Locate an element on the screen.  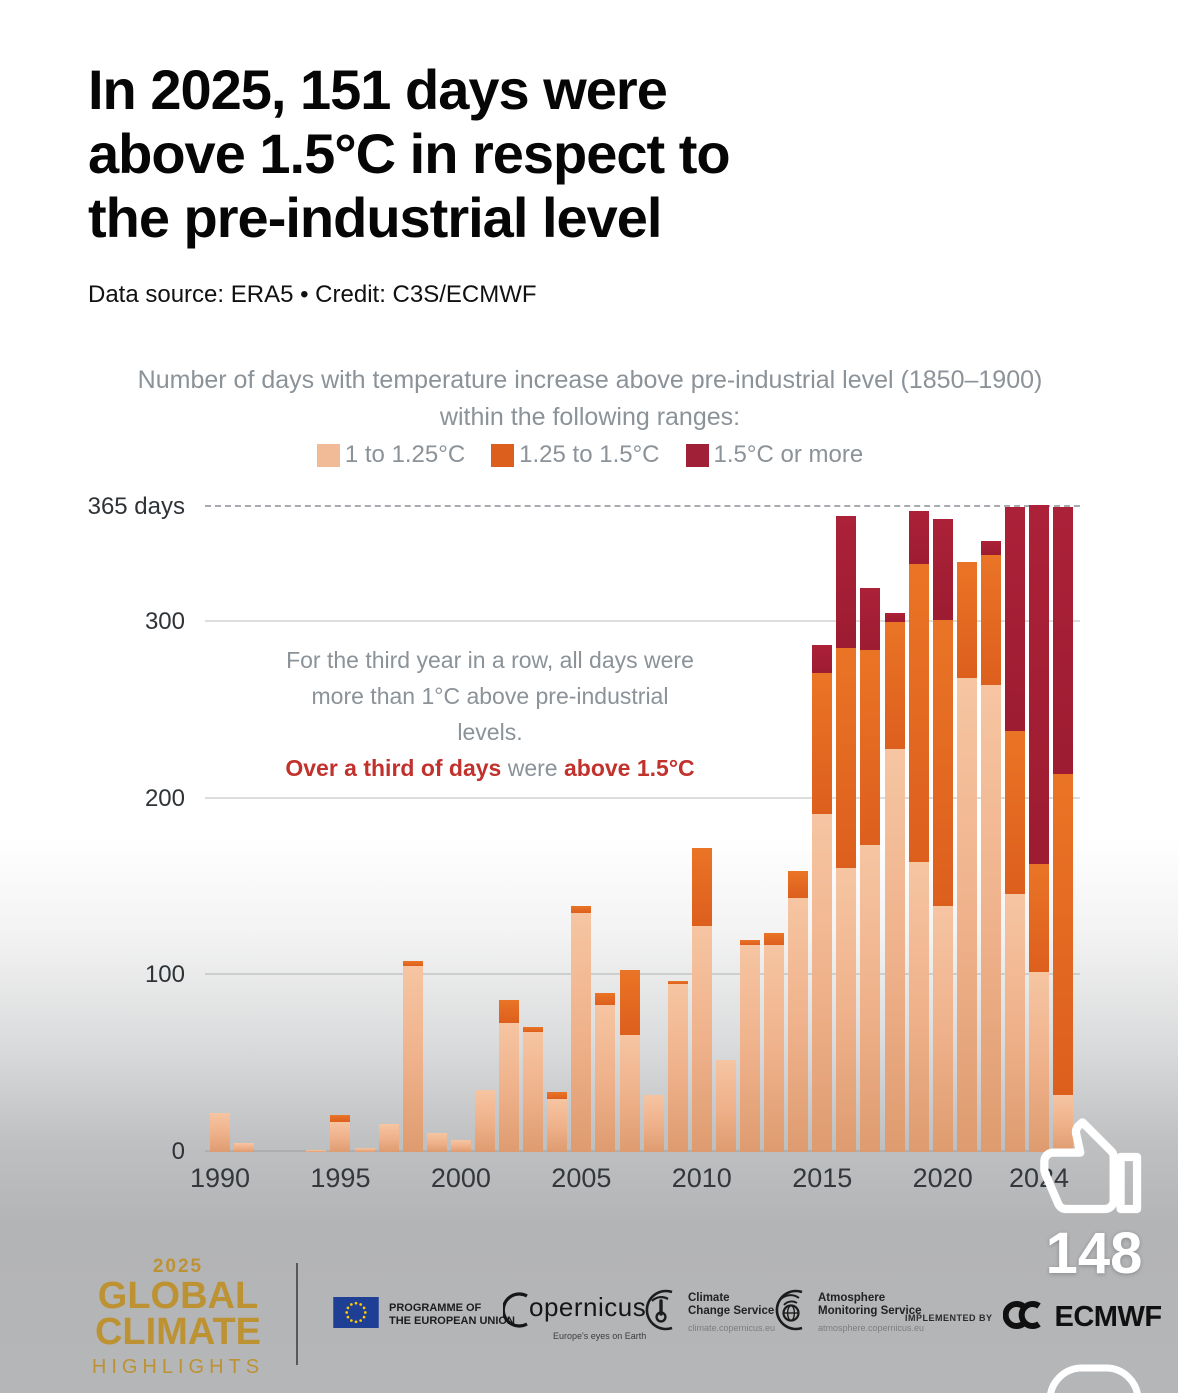
eu-flag-icon is located at coordinates (356, 1315).